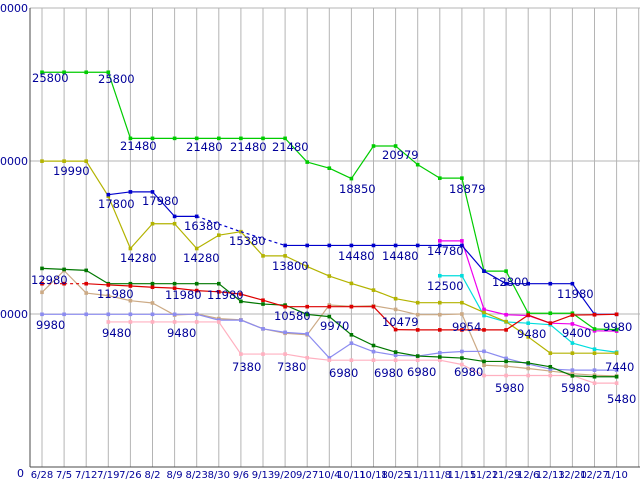 The height and width of the screenshot is (480, 640). I want to click on price-label: 14280, so click(138, 258).